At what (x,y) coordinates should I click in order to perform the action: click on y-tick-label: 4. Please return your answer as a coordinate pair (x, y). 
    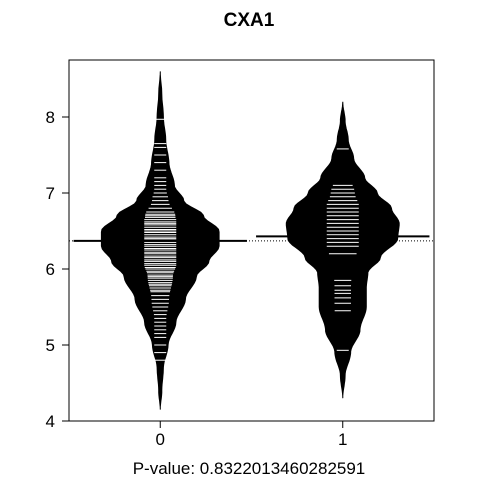
    Looking at the image, I should click on (50, 421).